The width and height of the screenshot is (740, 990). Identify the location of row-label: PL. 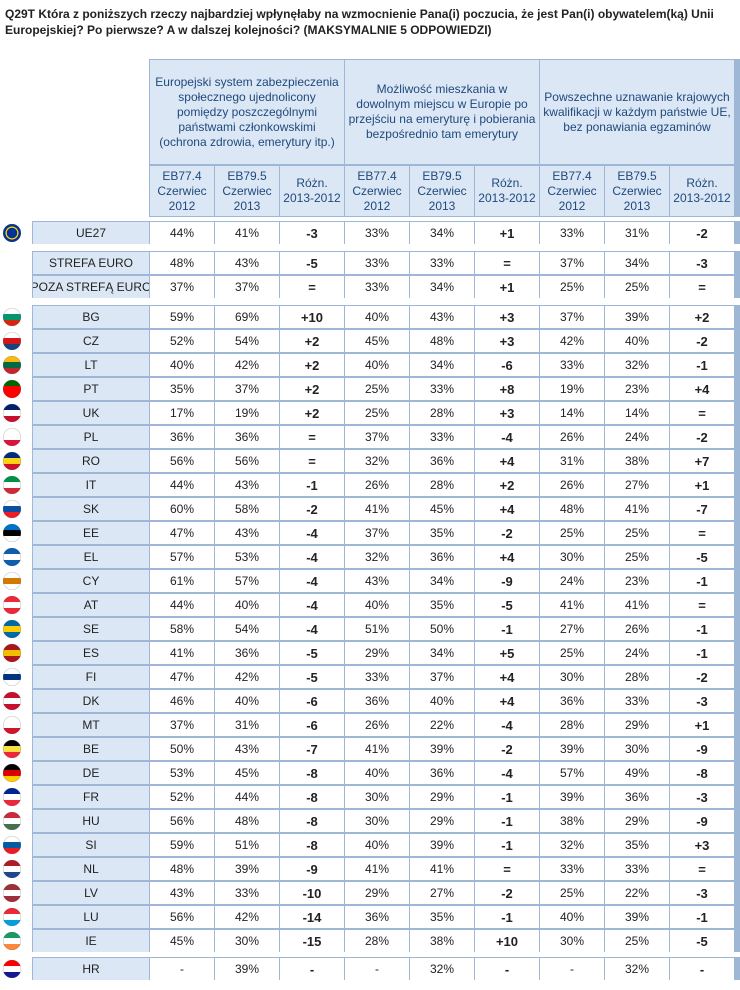
(91, 437).